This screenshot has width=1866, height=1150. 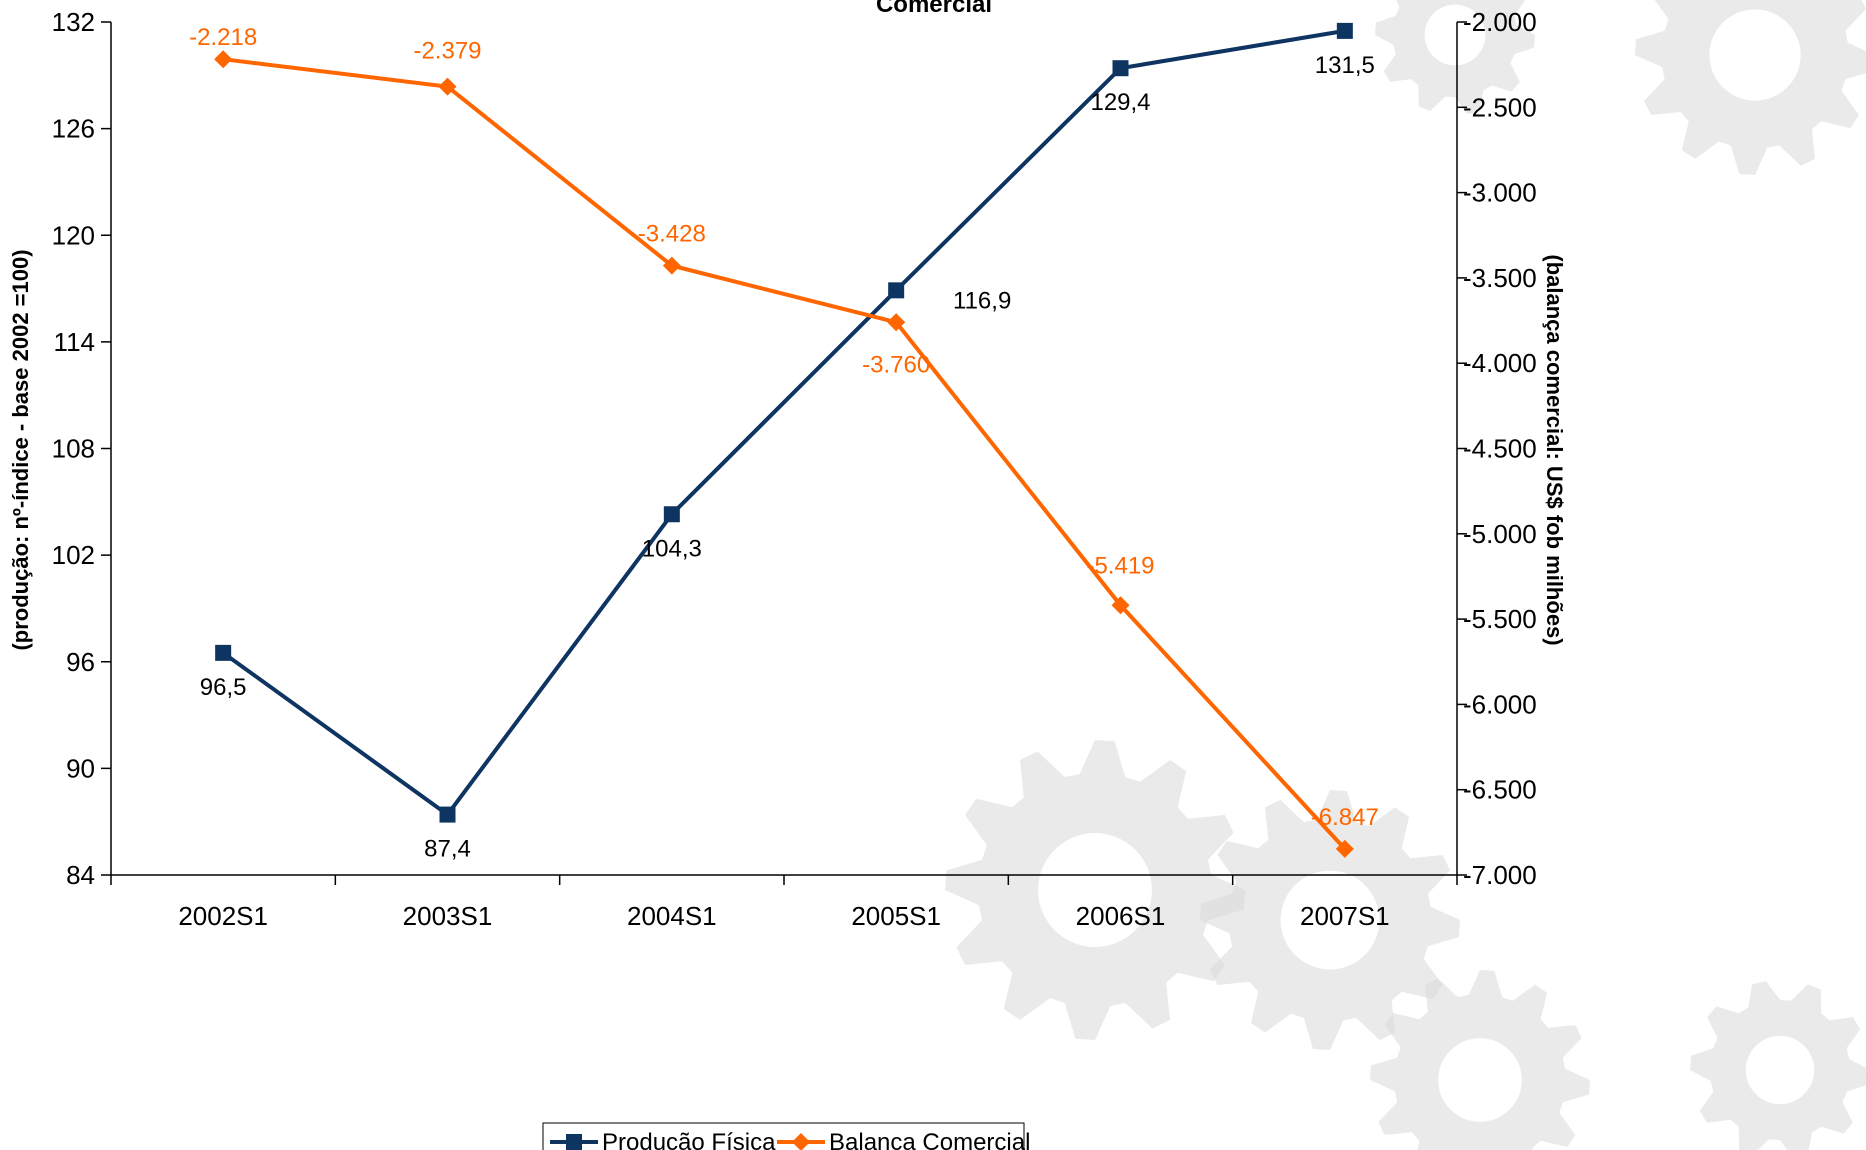 What do you see at coordinates (1500, 875) in the screenshot?
I see `right-tick-label: -7.000` at bounding box center [1500, 875].